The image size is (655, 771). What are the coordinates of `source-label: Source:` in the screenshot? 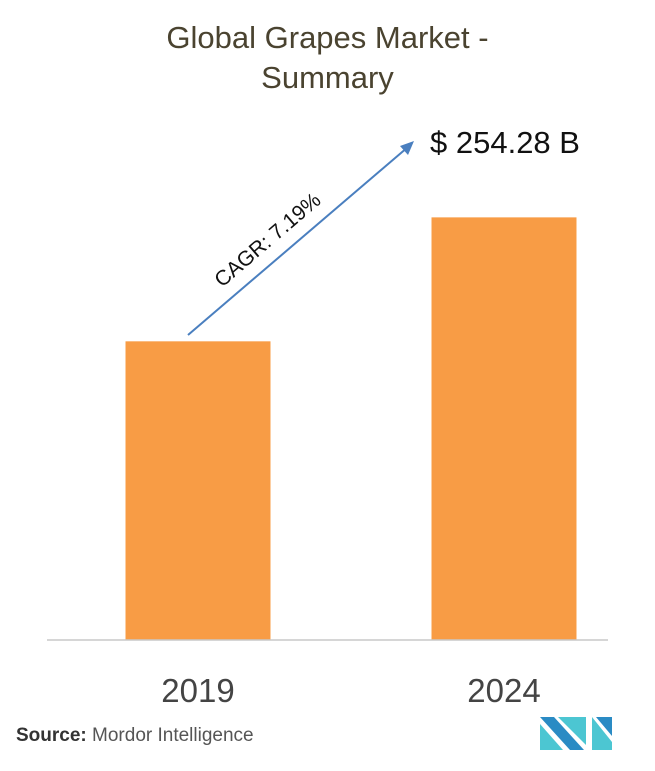 It's located at (51, 735).